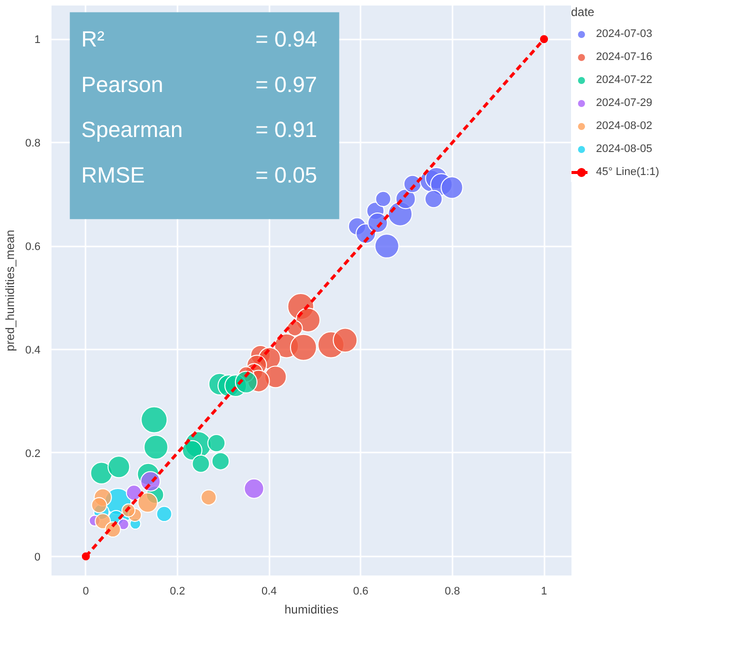 The height and width of the screenshot is (657, 756). I want to click on text: R² = 0.94, so click(199, 39).